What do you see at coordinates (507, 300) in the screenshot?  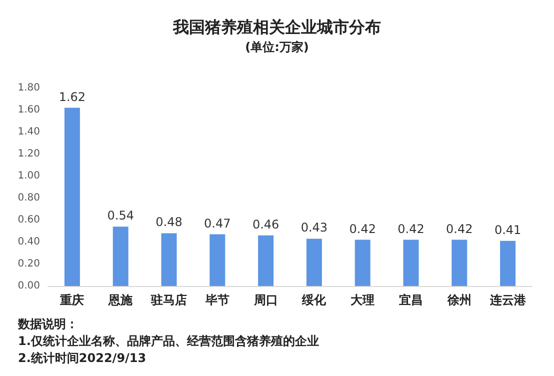 I see `x-tick-label: 连云港` at bounding box center [507, 300].